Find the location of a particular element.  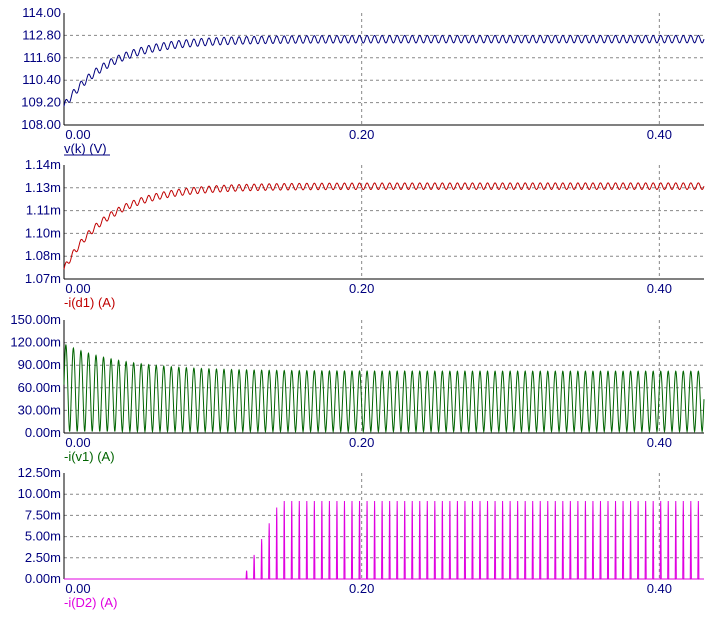

y-tick-label: 60.00m is located at coordinates (39, 387).